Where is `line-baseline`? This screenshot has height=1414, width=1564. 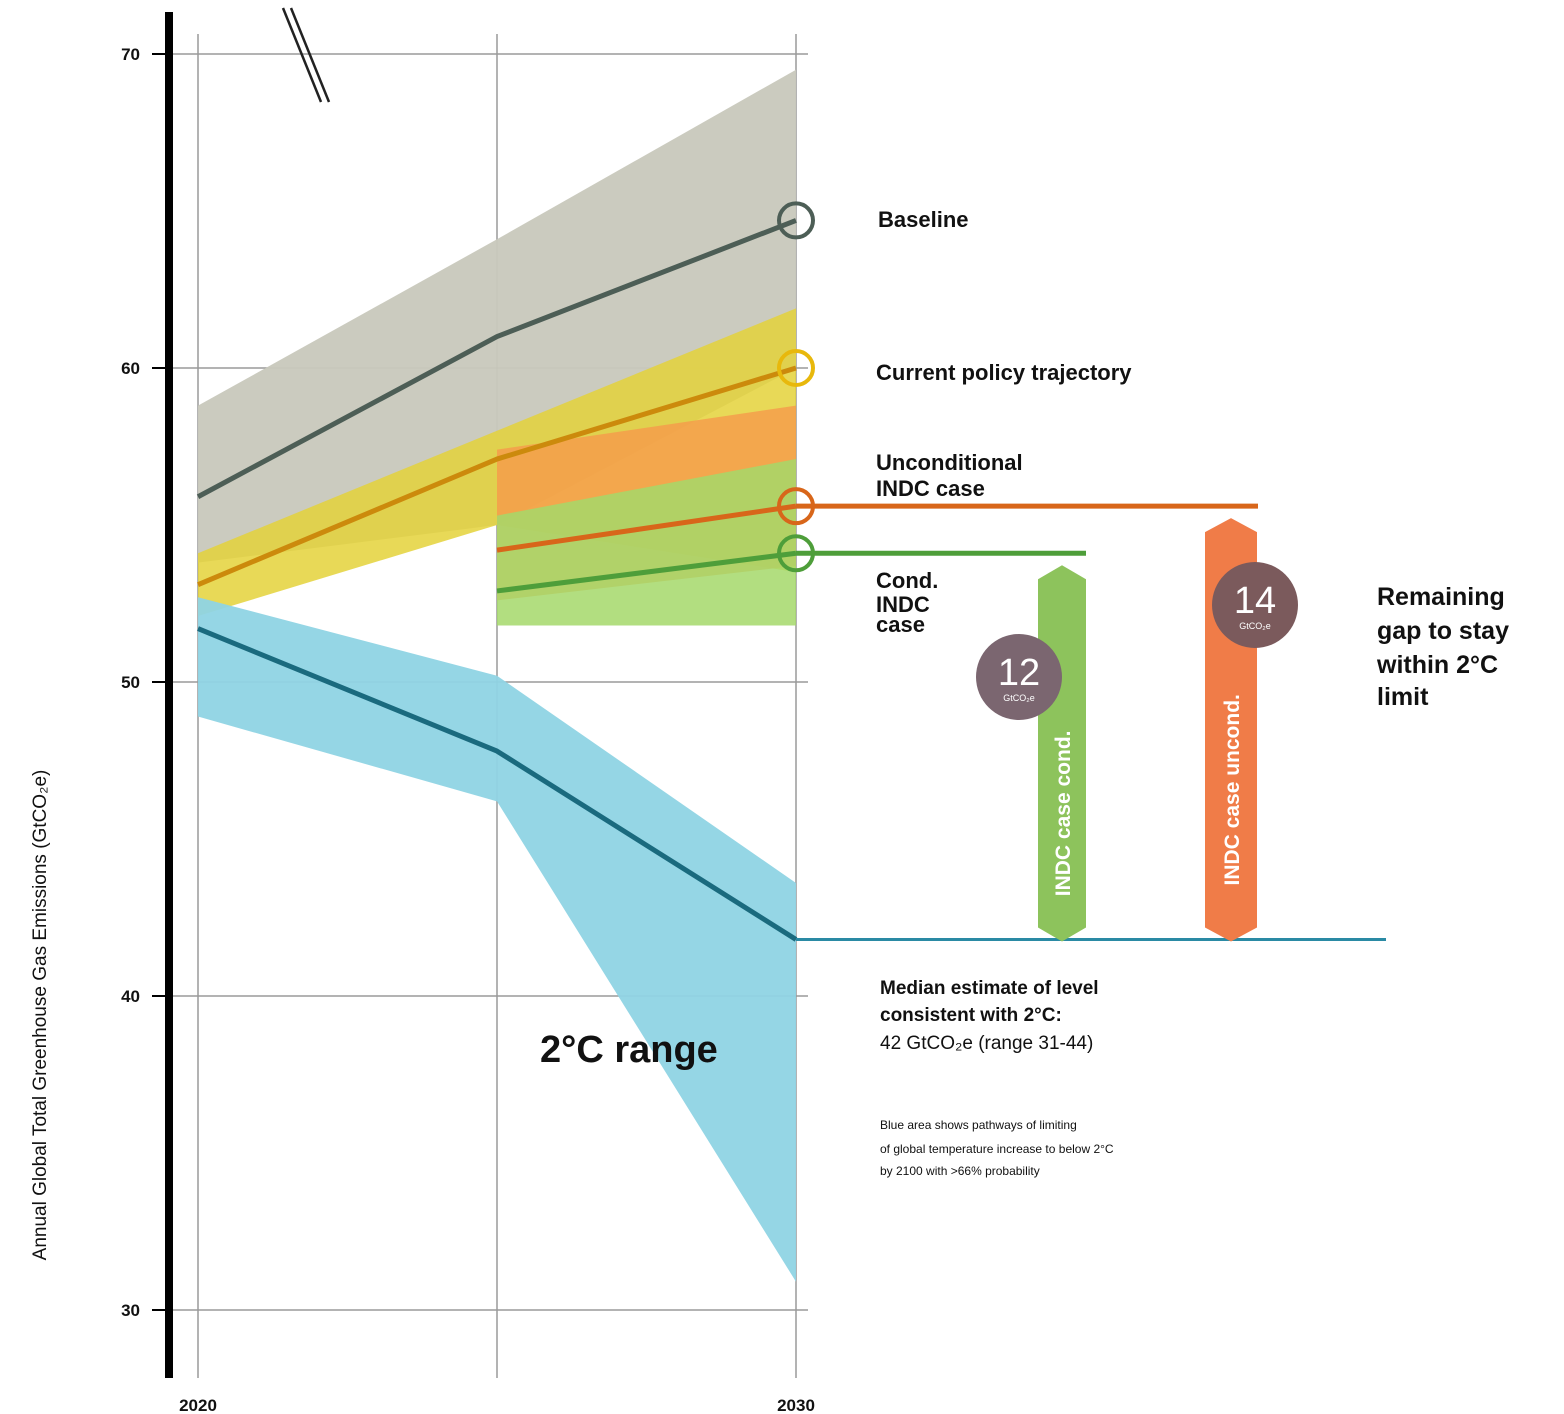 line-baseline is located at coordinates (496, 358).